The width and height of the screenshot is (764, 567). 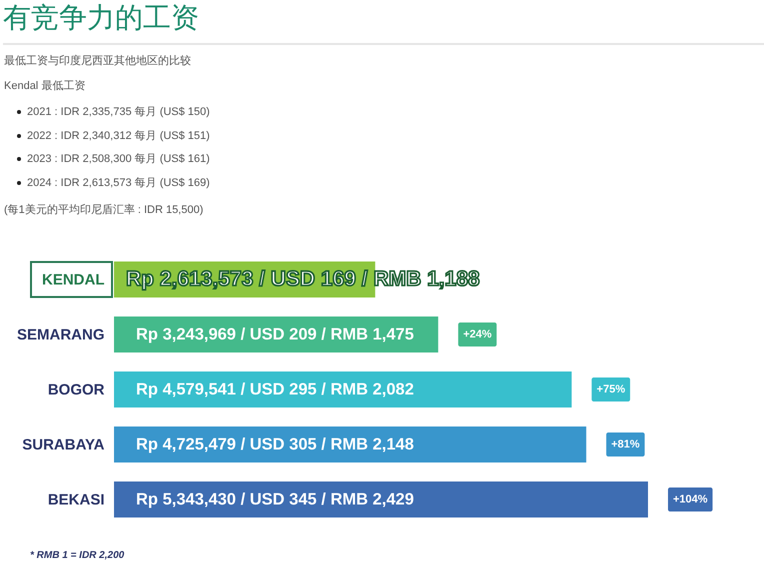 What do you see at coordinates (118, 183) in the screenshot?
I see `text: 2024 : IDR 2,613,573 每月 (US$ 169)` at bounding box center [118, 183].